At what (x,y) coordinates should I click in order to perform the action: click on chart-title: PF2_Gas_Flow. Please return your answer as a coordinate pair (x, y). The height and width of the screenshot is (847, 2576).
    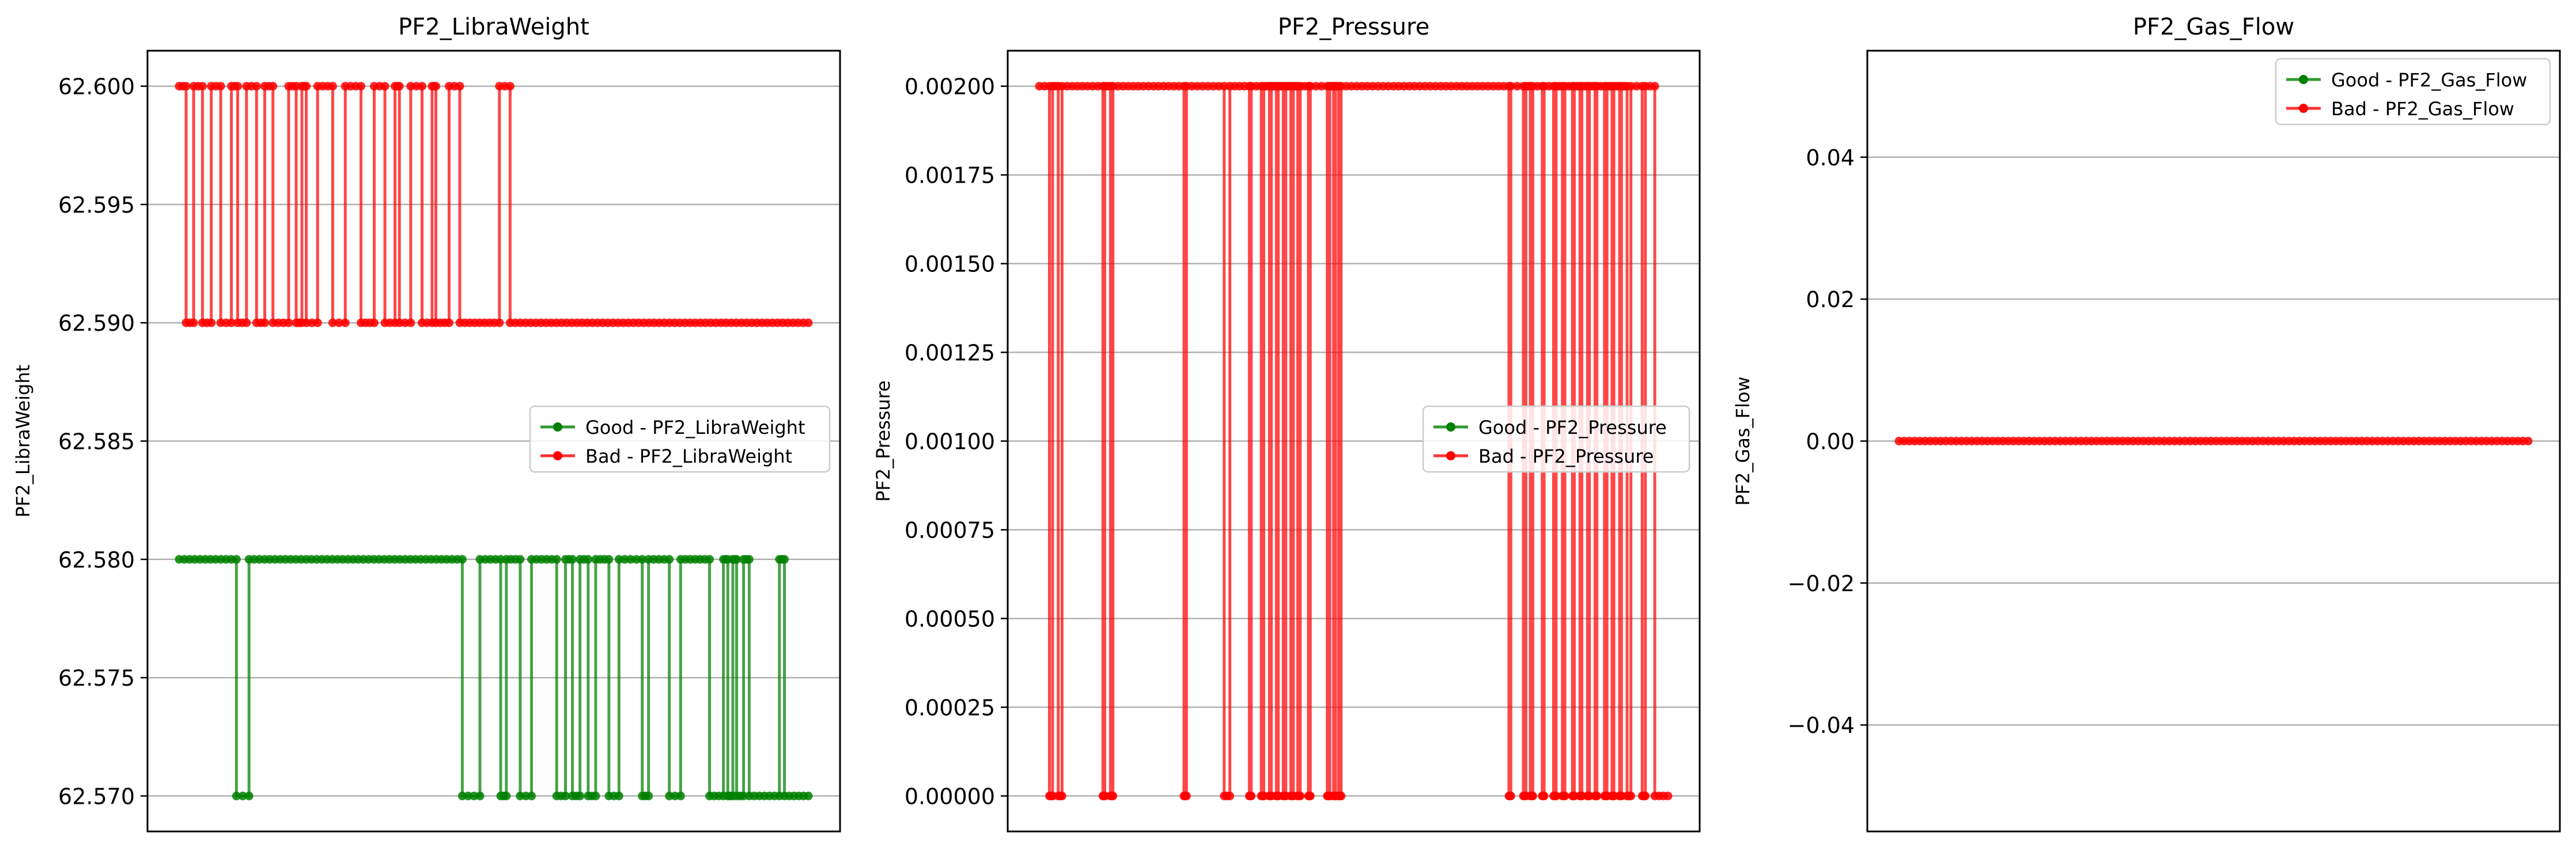
    Looking at the image, I should click on (2213, 27).